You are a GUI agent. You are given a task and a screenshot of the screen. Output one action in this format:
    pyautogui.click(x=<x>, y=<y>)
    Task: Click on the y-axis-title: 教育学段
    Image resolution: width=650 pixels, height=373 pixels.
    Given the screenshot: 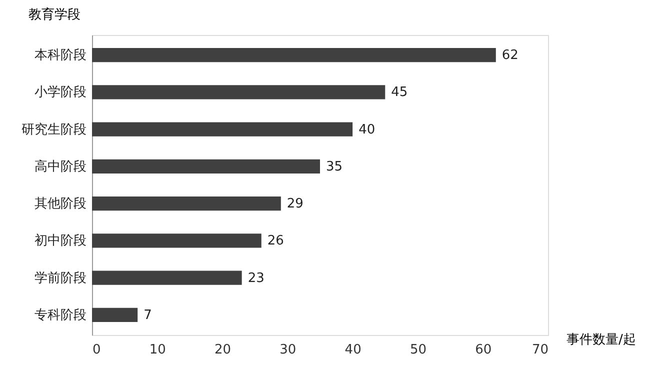 What is the action you would take?
    pyautogui.click(x=54, y=14)
    